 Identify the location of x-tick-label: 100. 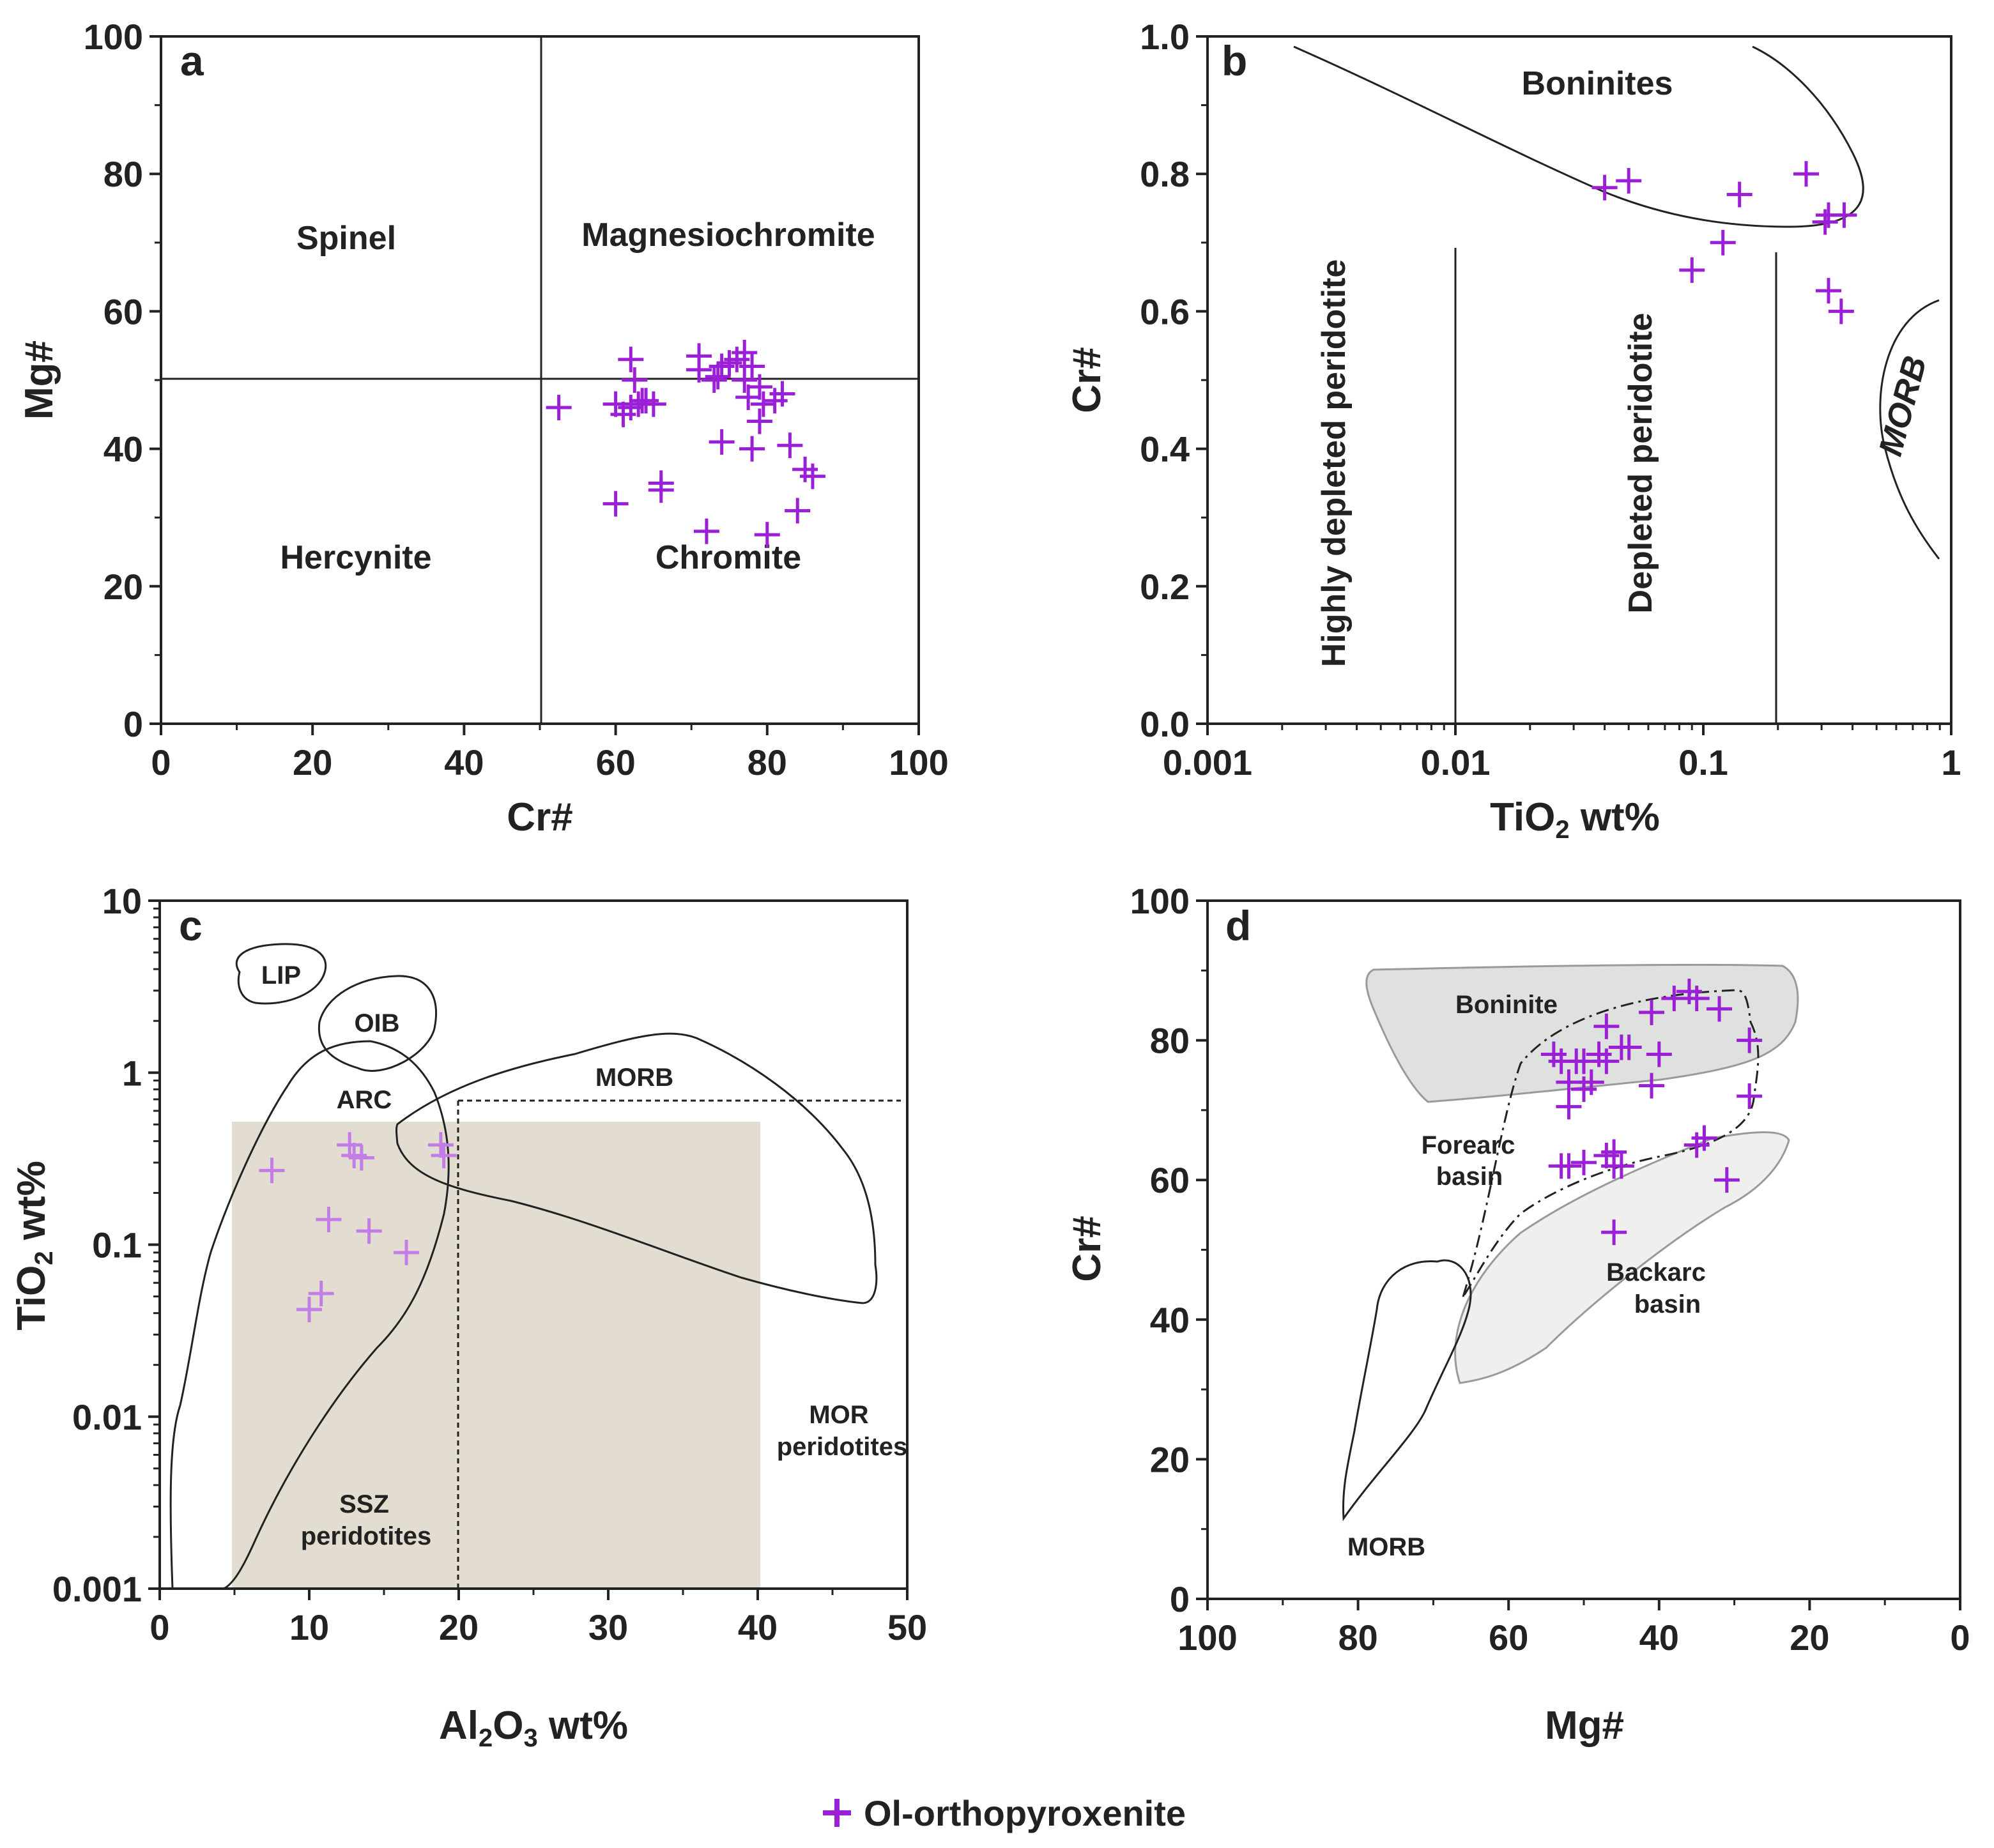
(1207, 1637).